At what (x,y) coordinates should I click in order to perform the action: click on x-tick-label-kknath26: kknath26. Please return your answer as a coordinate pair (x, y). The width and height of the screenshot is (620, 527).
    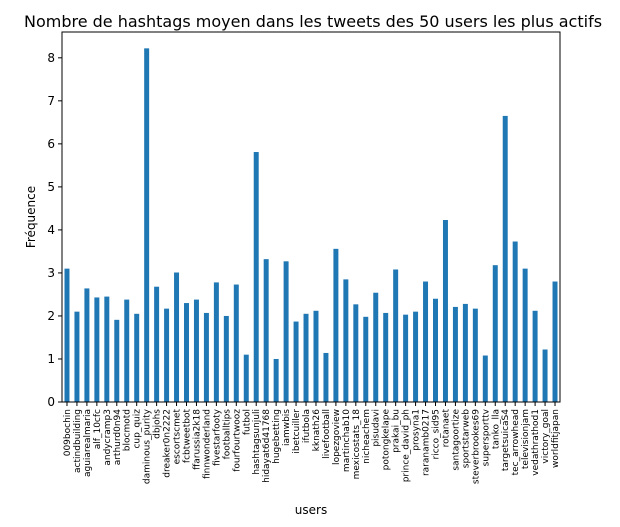
    Looking at the image, I should click on (317, 430).